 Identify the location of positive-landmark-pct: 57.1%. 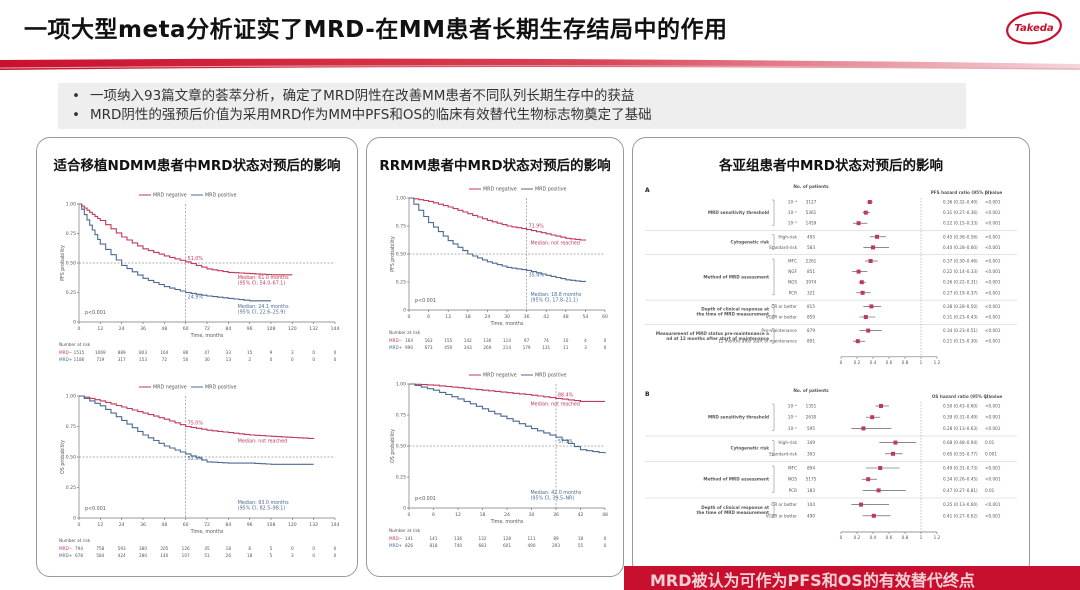
(566, 442).